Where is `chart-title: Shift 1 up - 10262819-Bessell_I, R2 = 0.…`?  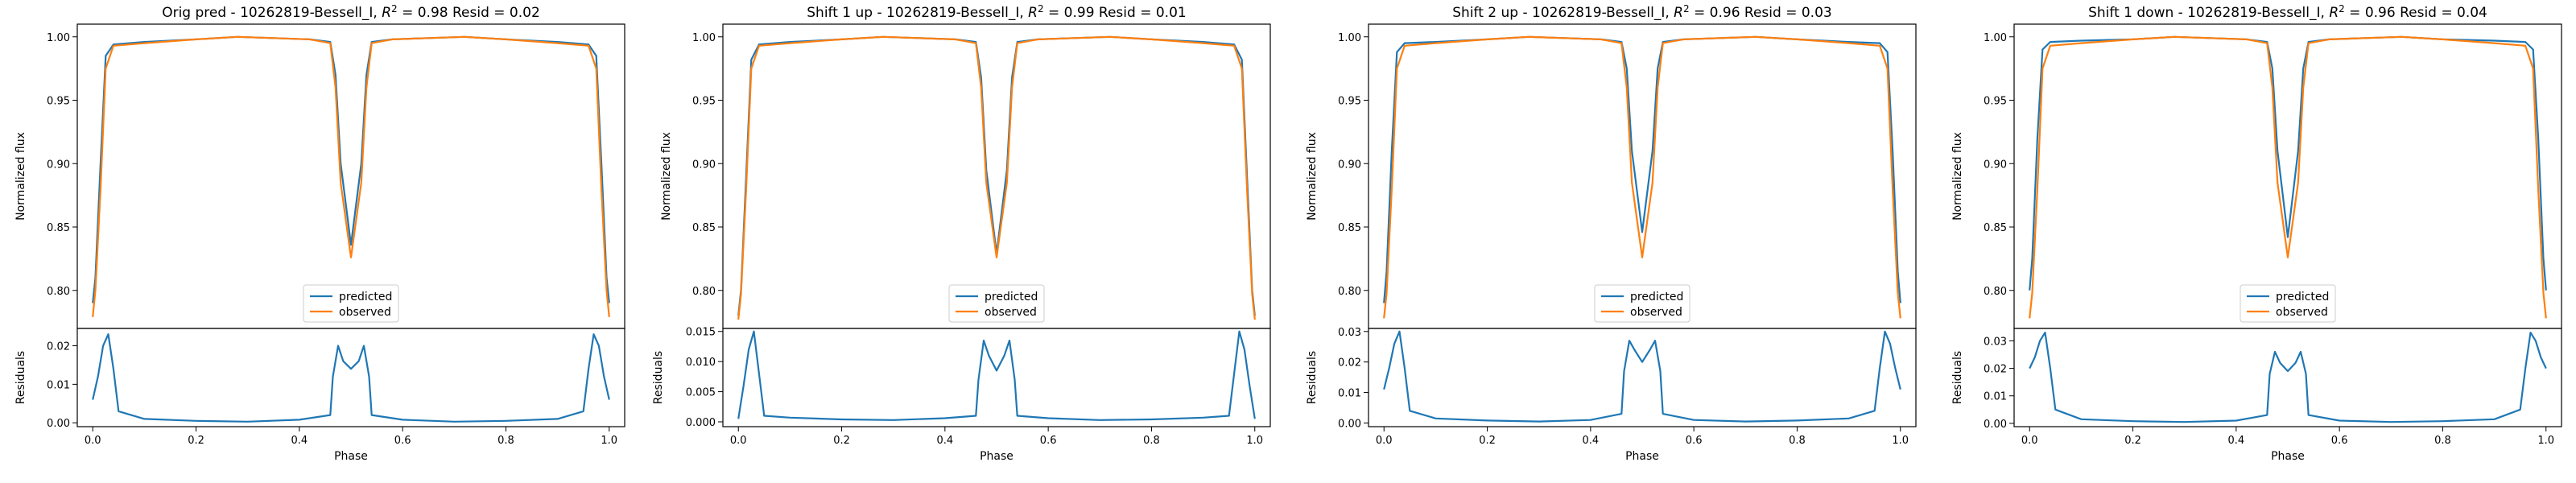
chart-title: Shift 1 up - 10262819-Bessell_I, R2 = 0.… is located at coordinates (996, 12).